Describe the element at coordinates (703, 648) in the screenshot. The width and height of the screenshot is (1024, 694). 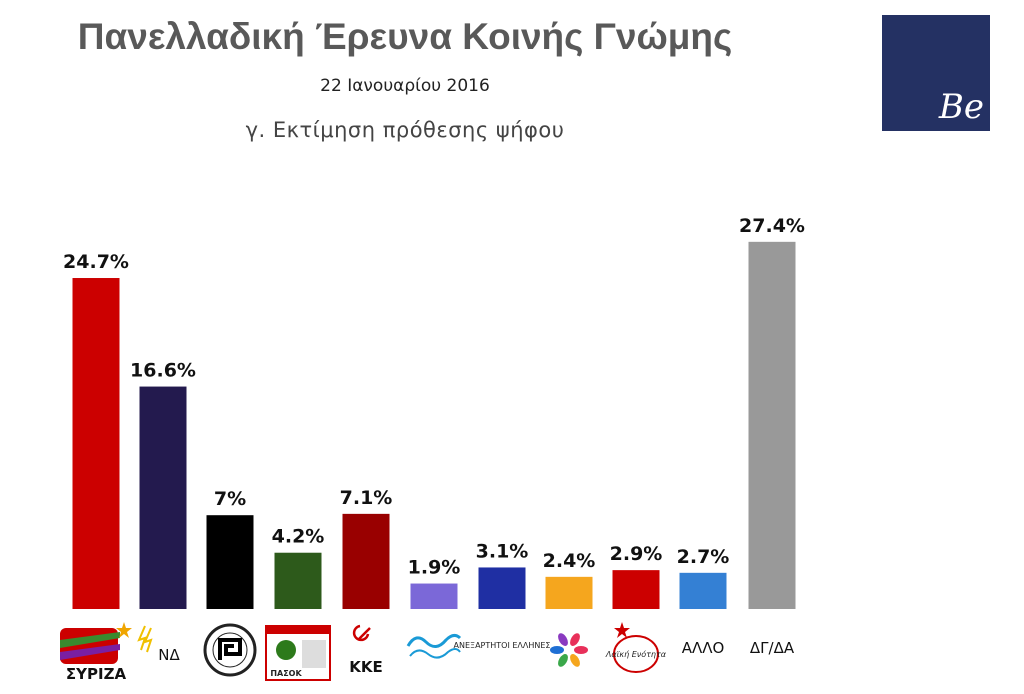
I see `category-label-10: ΑΛΛΟ` at that location.